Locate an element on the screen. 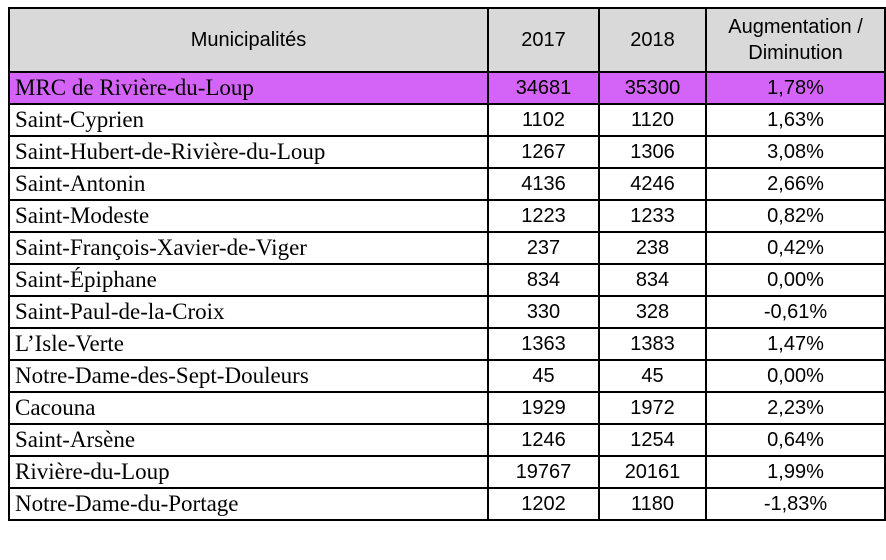 The image size is (886, 560). municipality-cell: Saint-François-Xavier-de-Viger is located at coordinates (248, 248).